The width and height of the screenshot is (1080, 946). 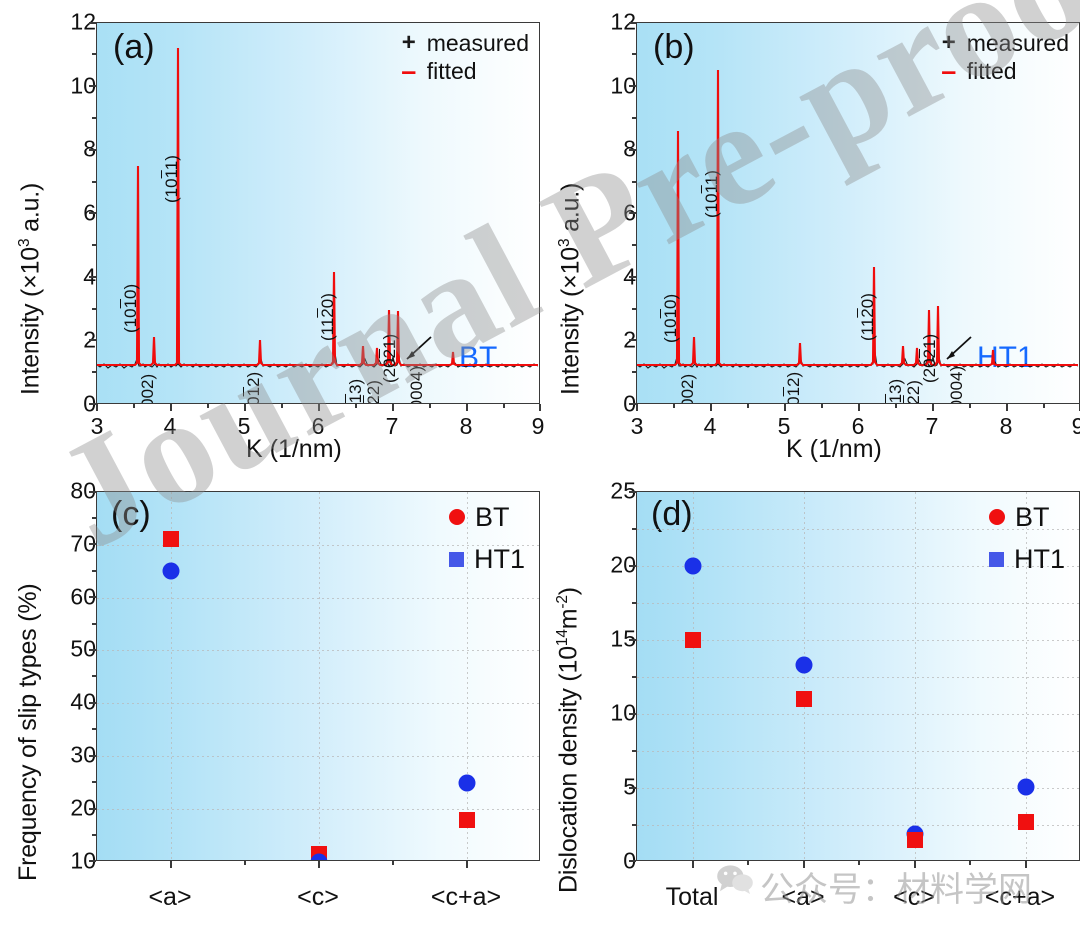 I want to click on panel-b-xrd-trace, so click(x=857, y=219).